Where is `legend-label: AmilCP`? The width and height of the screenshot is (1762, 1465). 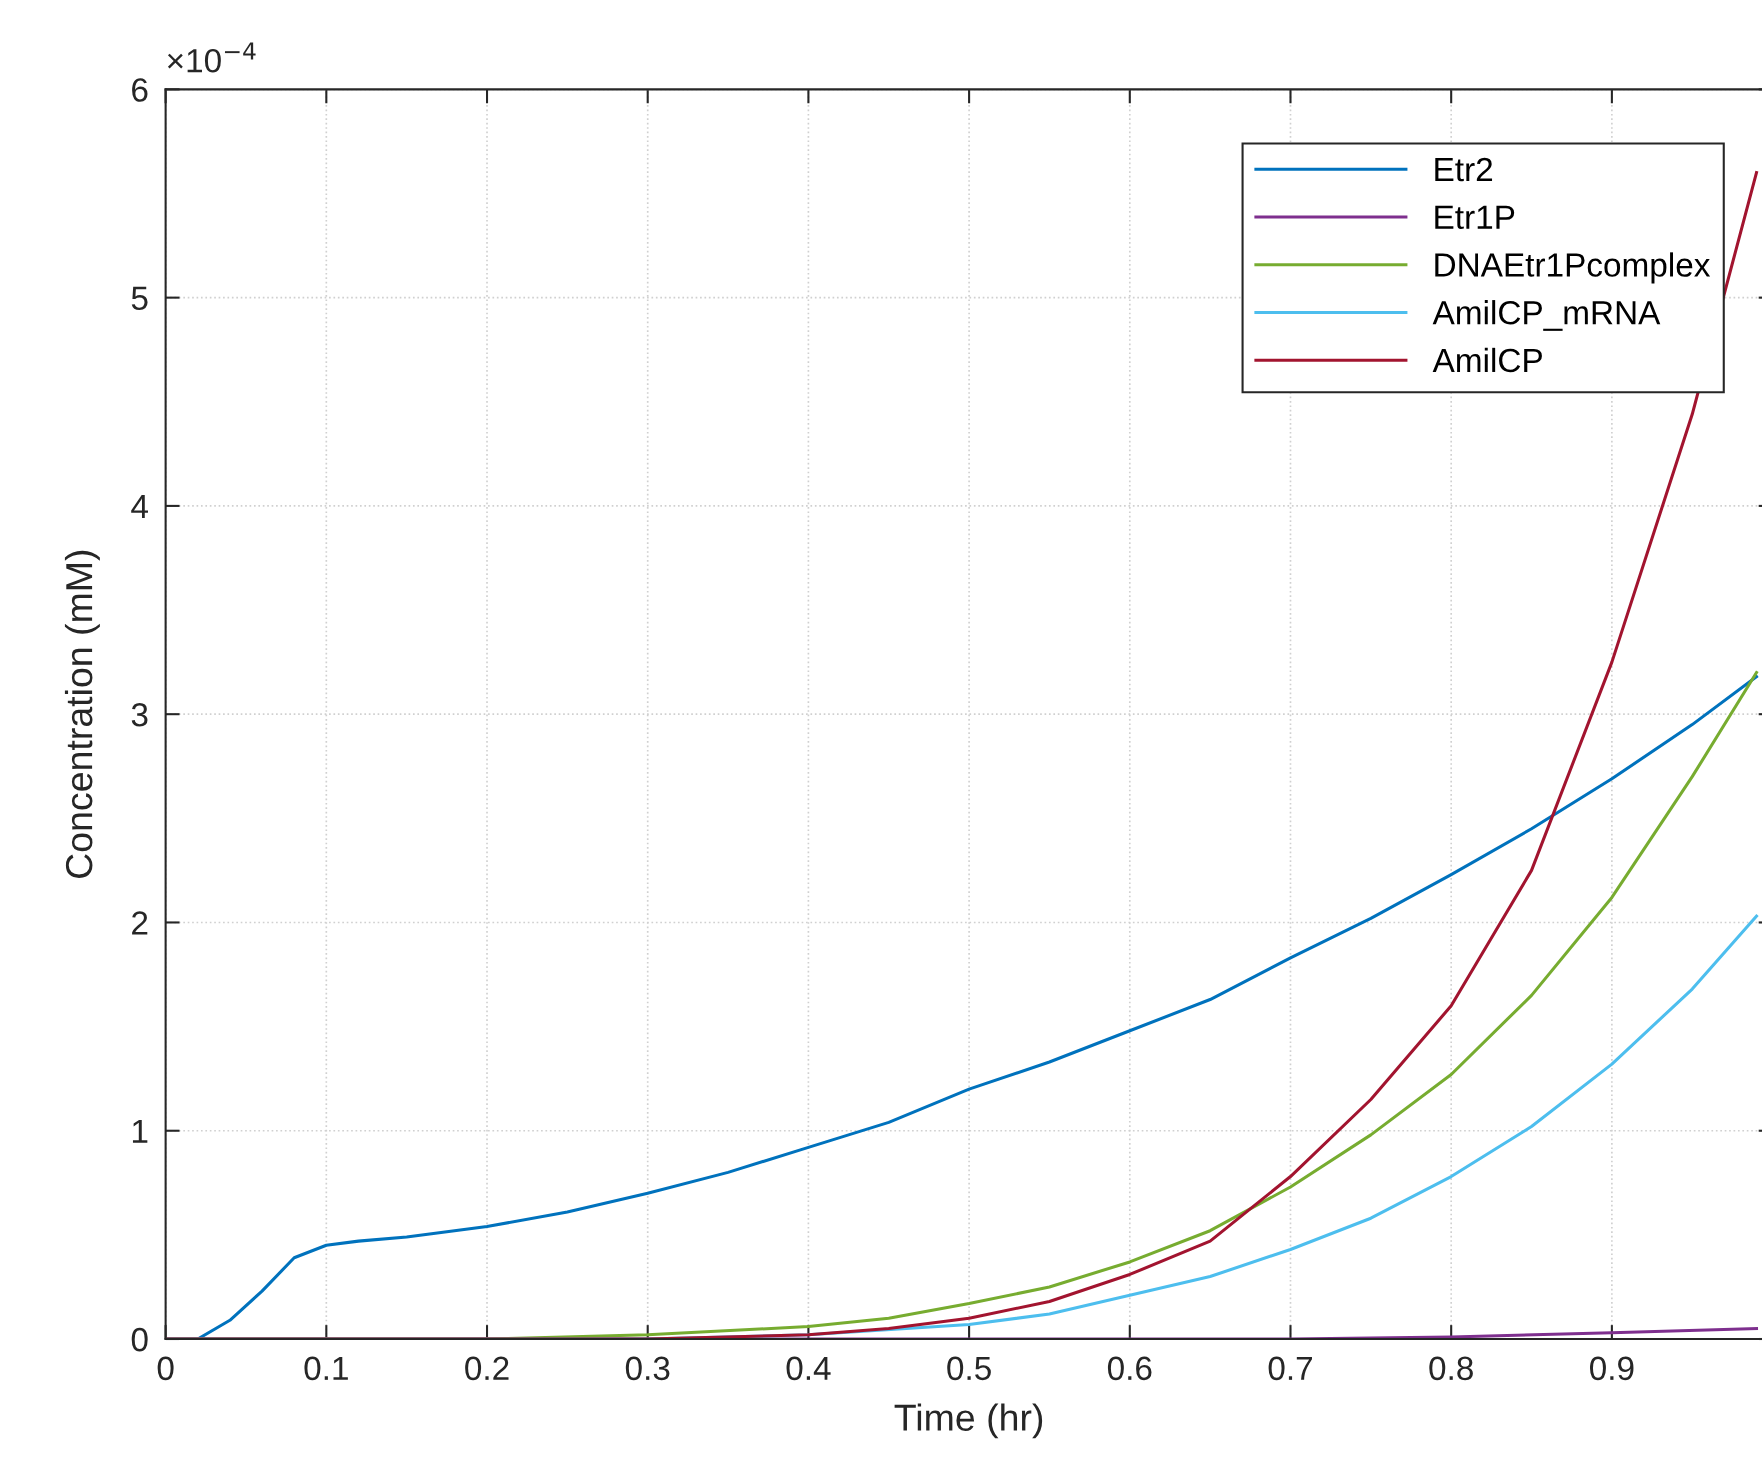 legend-label: AmilCP is located at coordinates (1487, 360).